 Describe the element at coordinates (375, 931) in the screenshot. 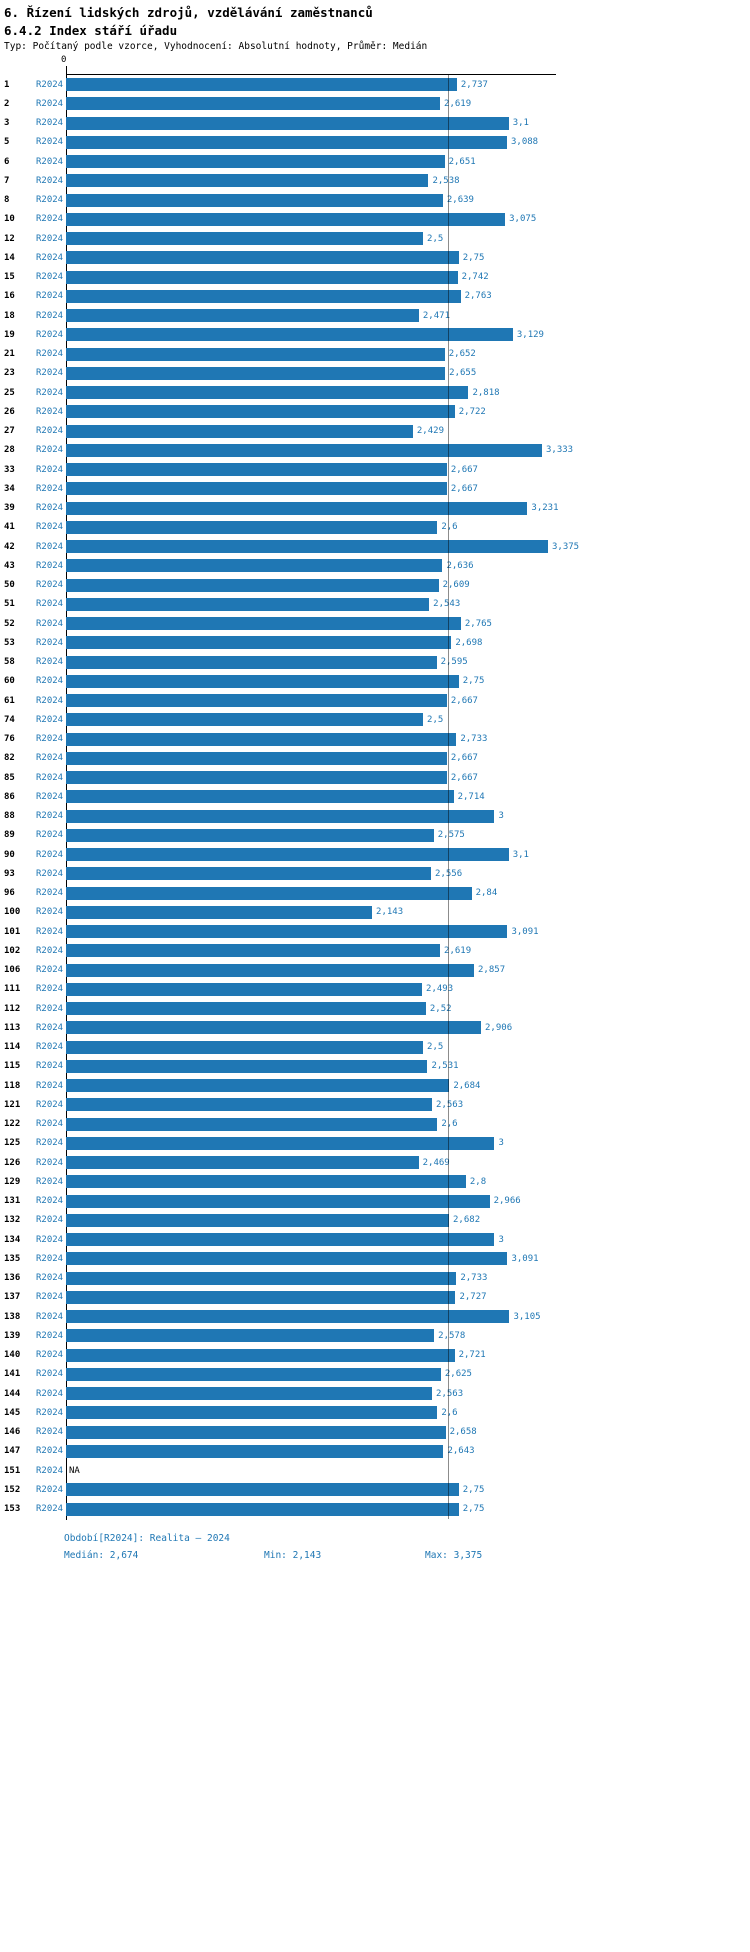

I see `chart-row: 101 R2024 3,091` at that location.